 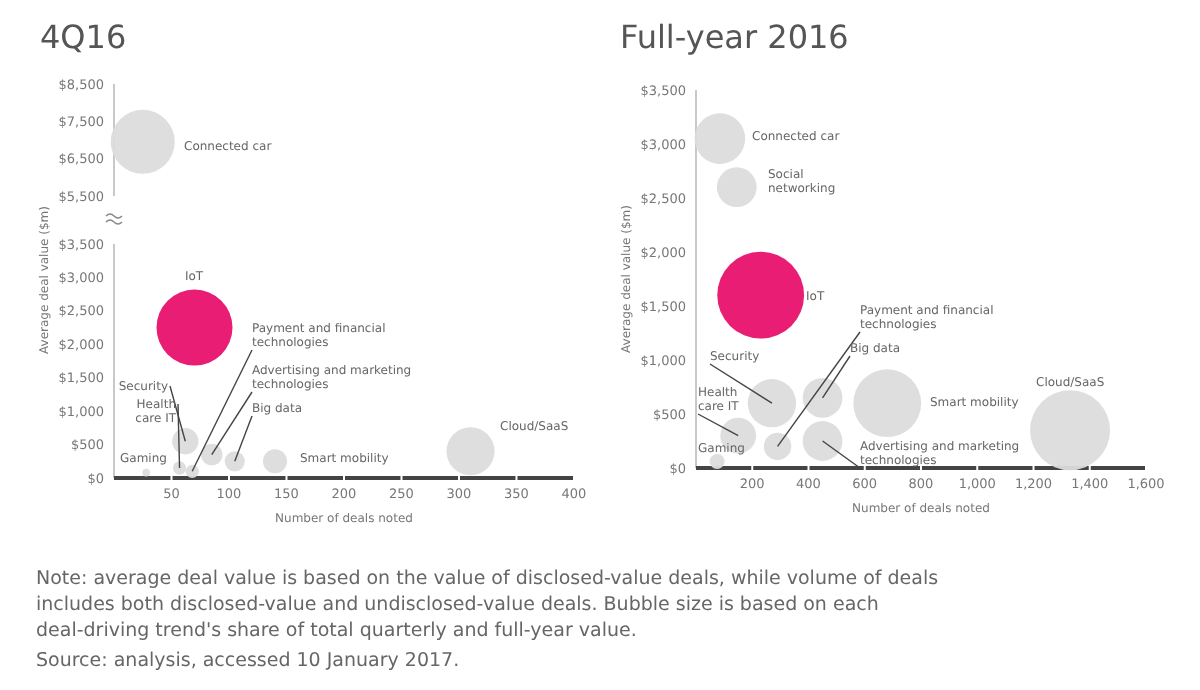 What do you see at coordinates (487, 605) in the screenshot?
I see `text: Note: average deal value is based on the value of disclosed-value deals, while volume of deals includes both disclosed-value and undisclosed-value deals. Bubble size is based on each deal-driving trend's share of total quarterly and full-year value.` at bounding box center [487, 605].